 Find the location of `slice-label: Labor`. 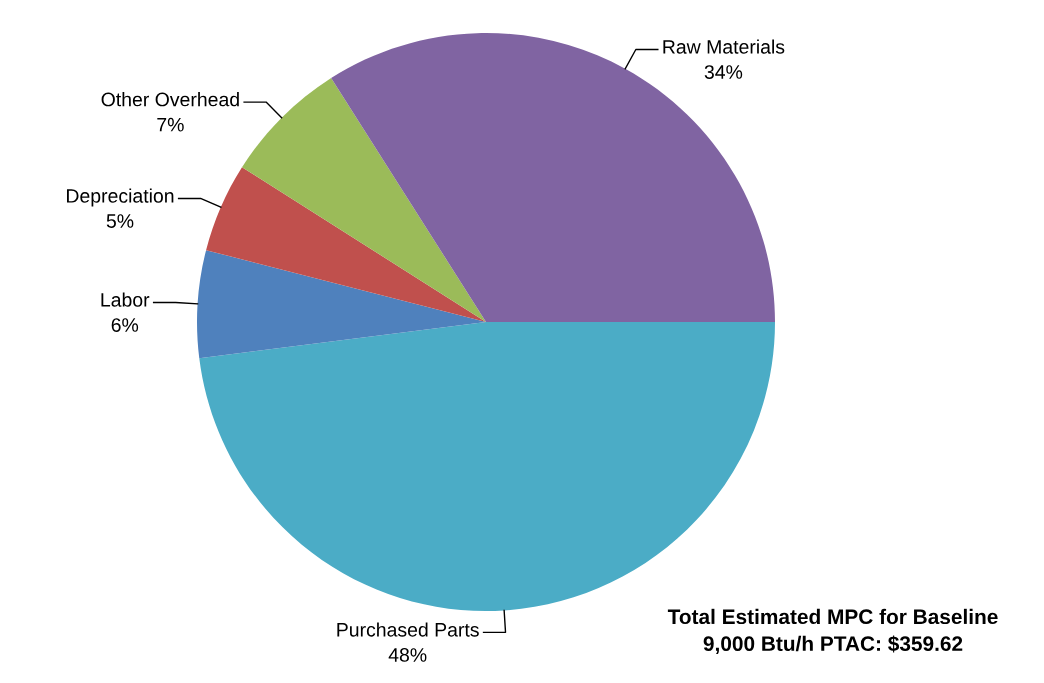

slice-label: Labor is located at coordinates (125, 299).